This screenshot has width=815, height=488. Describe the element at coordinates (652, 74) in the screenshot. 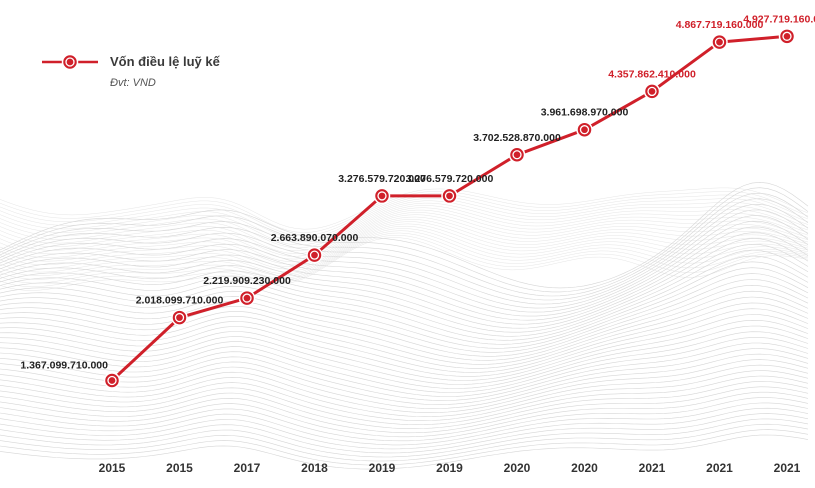

I see `data-label: 4.357.862.410.000` at that location.